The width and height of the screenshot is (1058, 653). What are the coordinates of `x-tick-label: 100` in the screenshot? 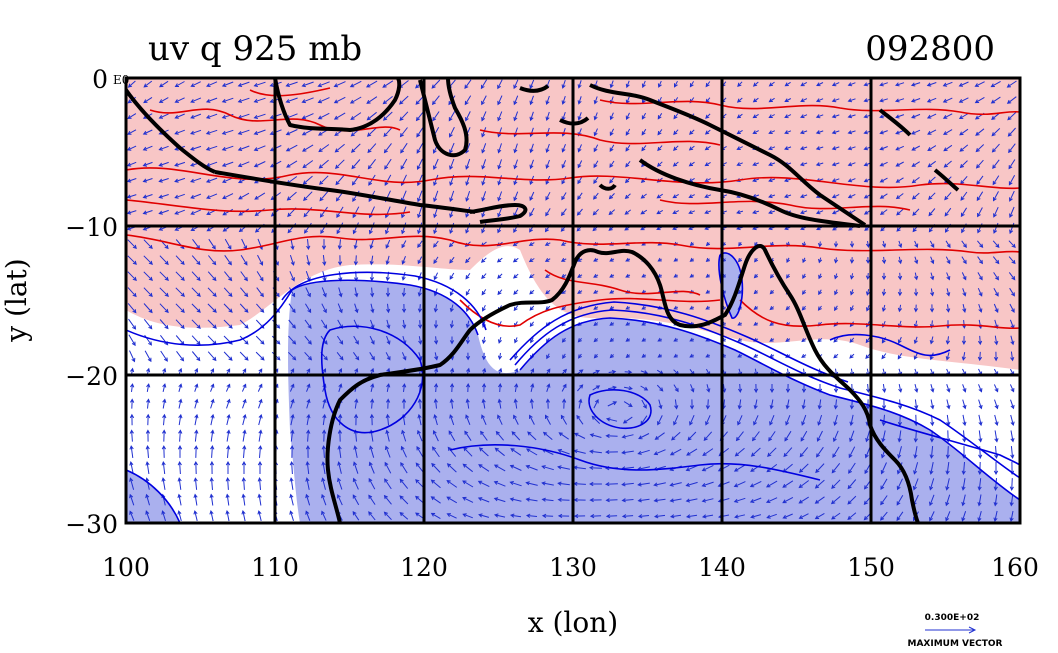 It's located at (126, 567).